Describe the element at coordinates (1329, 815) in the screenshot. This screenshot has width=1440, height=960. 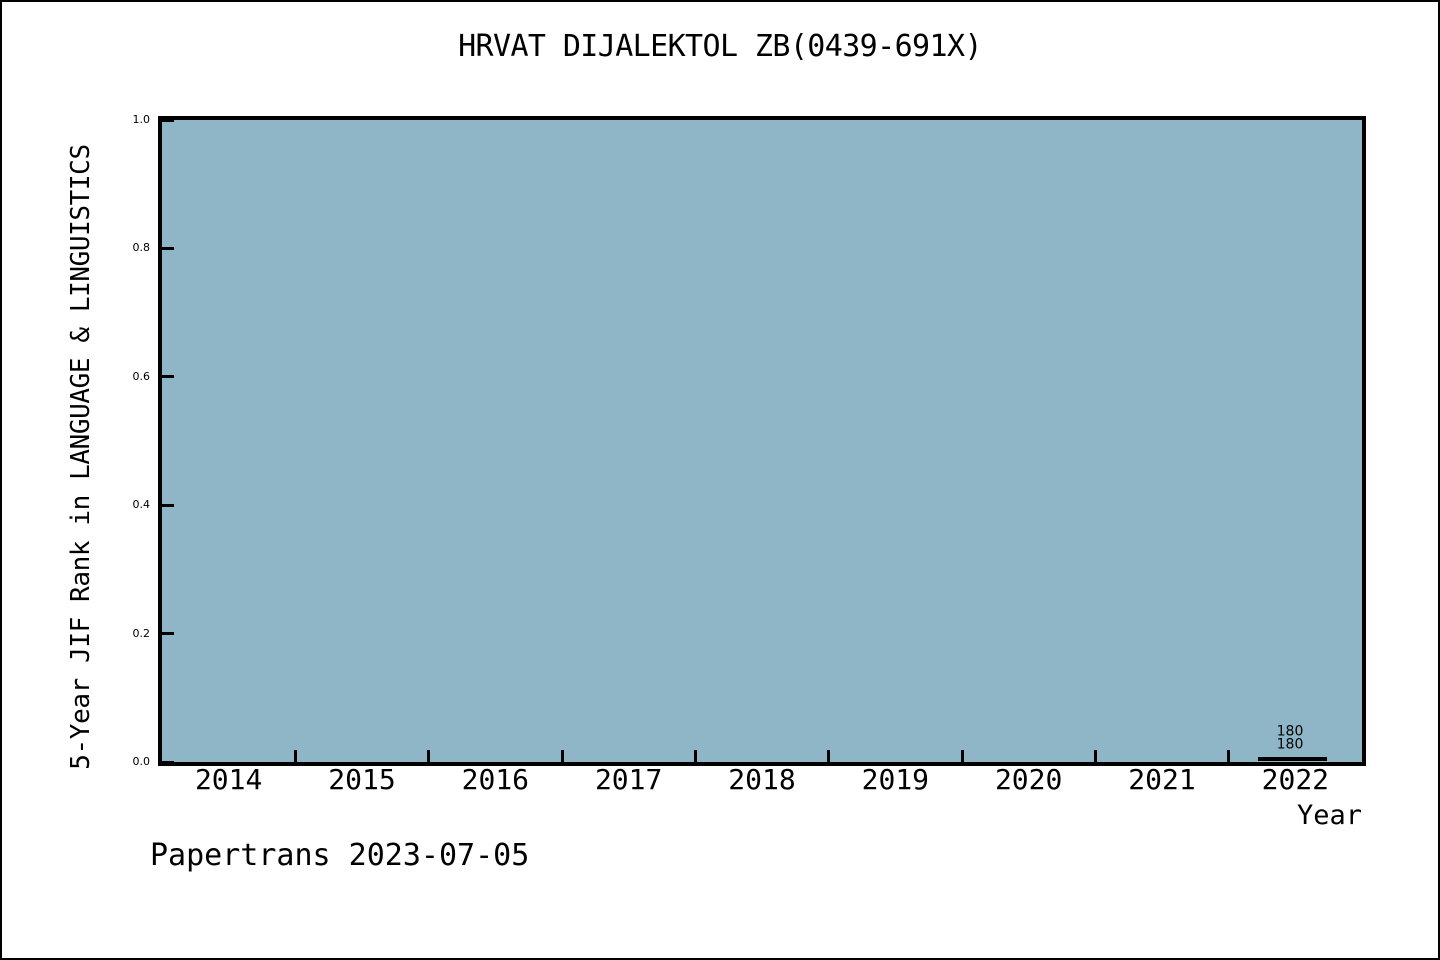
I see `x-axis-title: Year` at that location.